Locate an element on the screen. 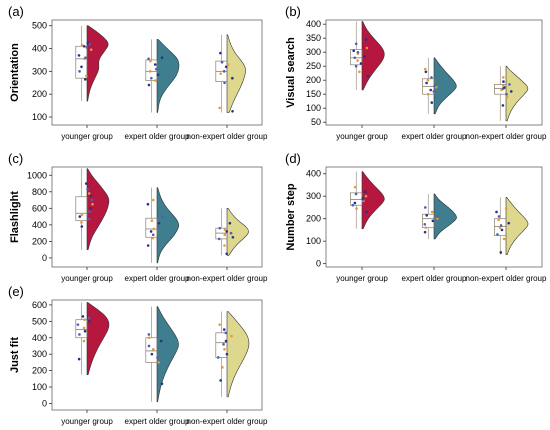 This screenshot has height=430, width=550. y-tick-label: 1000 is located at coordinates (37, 175).